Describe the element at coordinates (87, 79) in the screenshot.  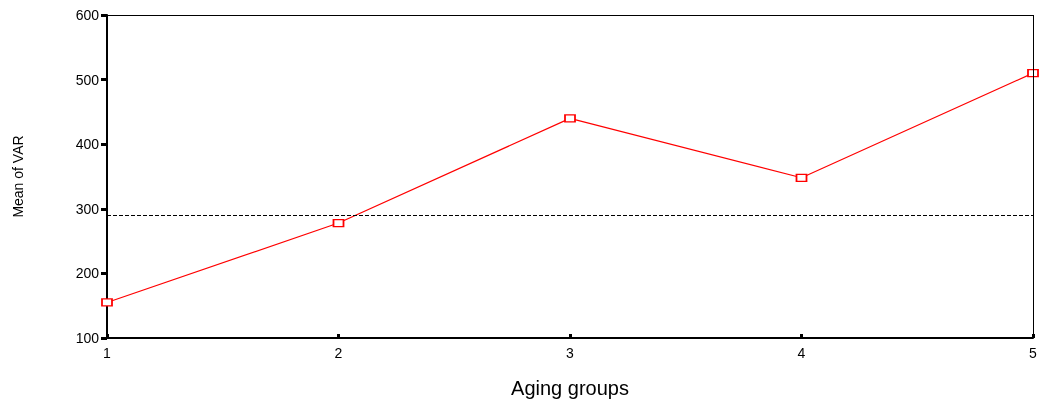
I see `y-tick-label: 500` at that location.